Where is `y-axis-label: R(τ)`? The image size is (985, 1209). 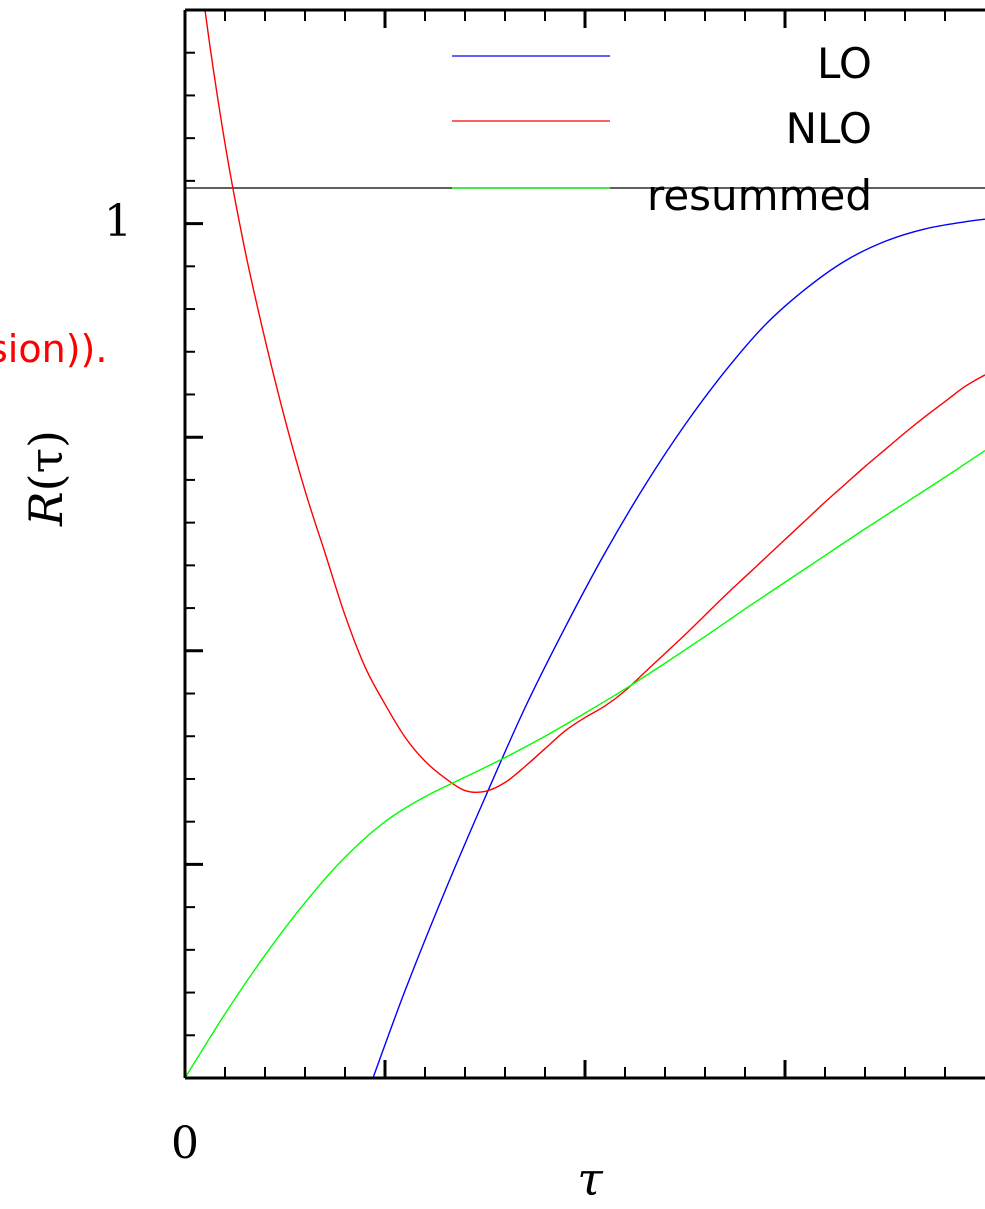 y-axis-label: R(τ) is located at coordinates (46, 478).